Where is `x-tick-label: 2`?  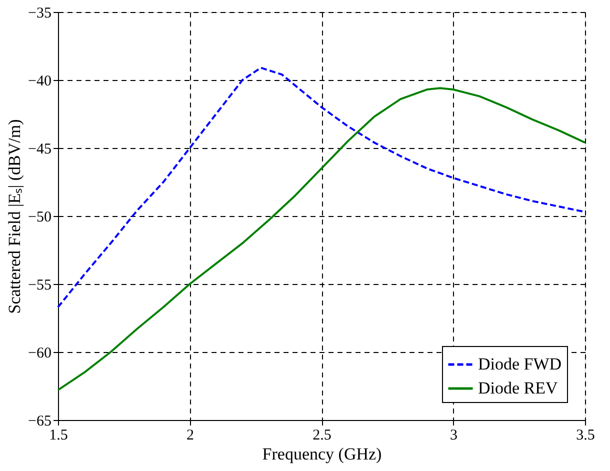 x-tick-label: 2 is located at coordinates (190, 436).